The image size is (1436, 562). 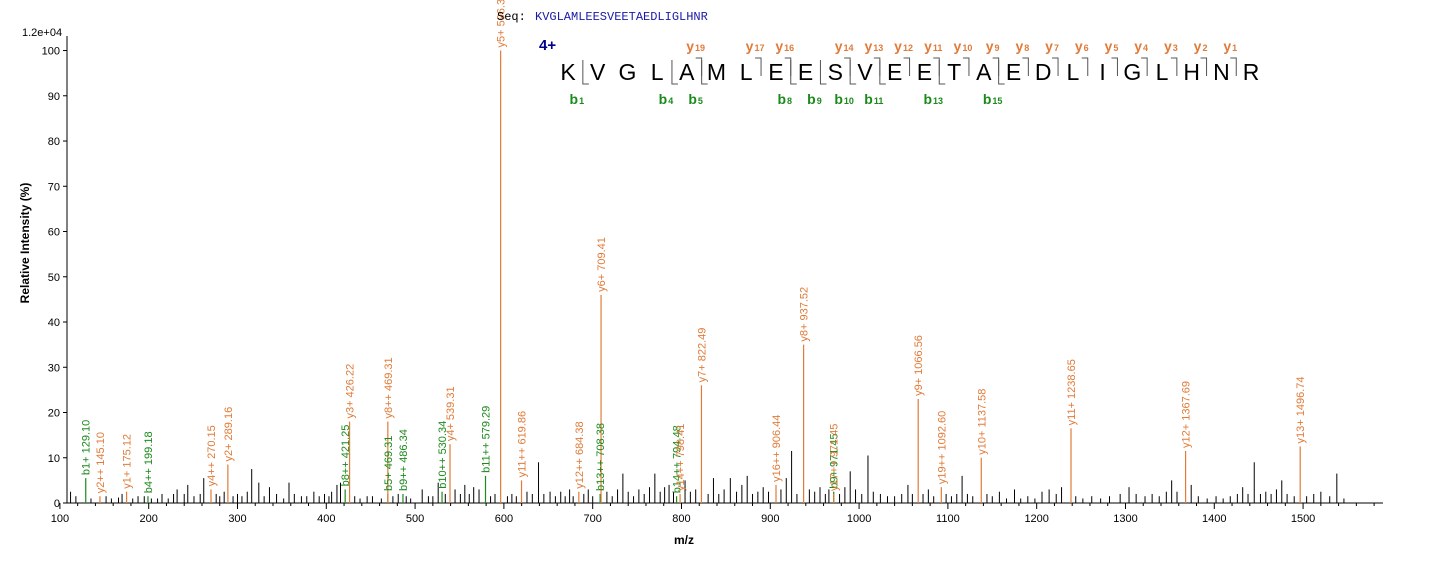 I want to click on residue: K, so click(x=568, y=72).